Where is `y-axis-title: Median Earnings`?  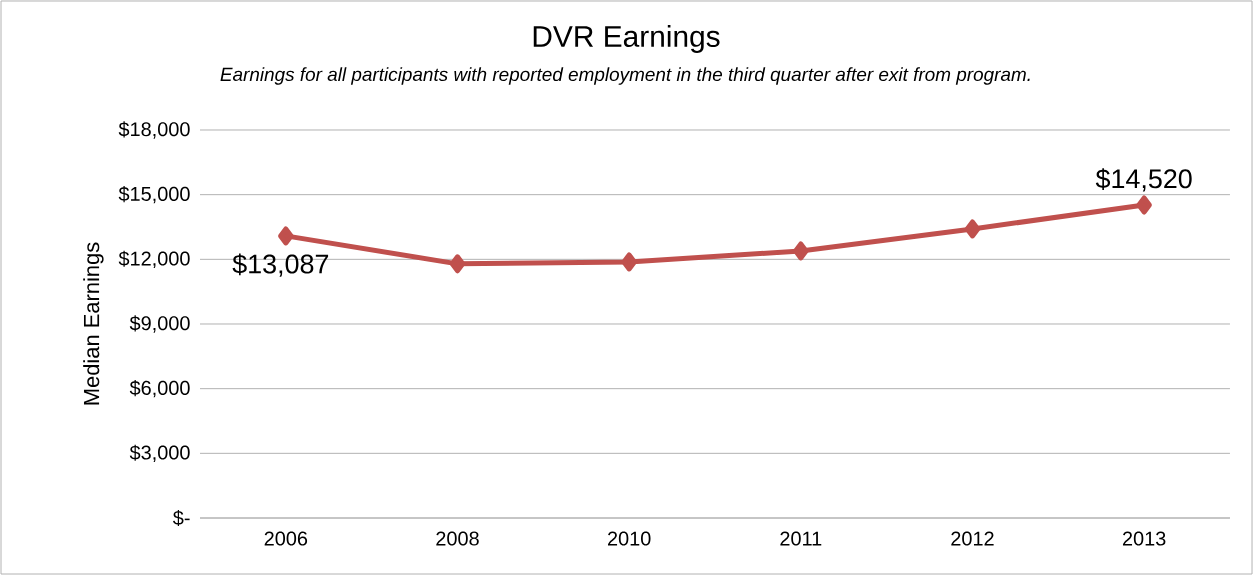 y-axis-title: Median Earnings is located at coordinates (93, 323).